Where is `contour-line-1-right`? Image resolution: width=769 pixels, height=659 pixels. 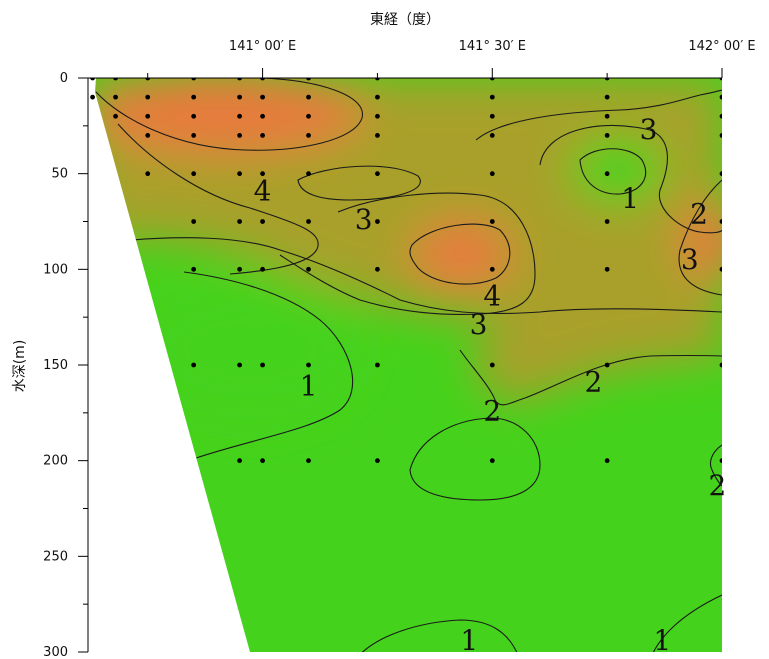 contour-line-1-right is located at coordinates (613, 171).